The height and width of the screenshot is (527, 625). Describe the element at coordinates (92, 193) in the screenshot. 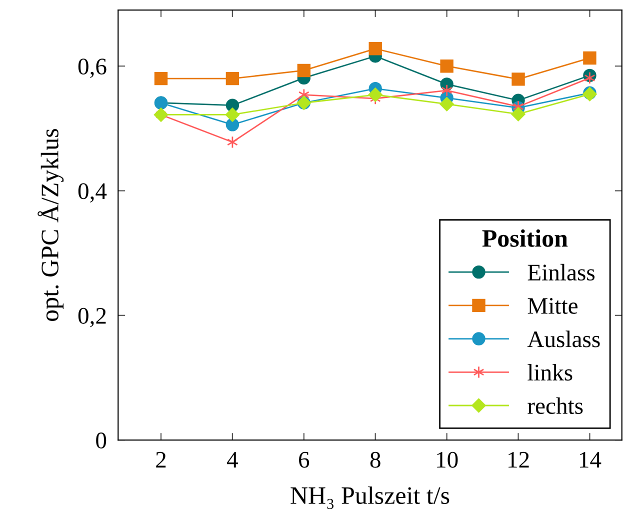

I see `y-tick-label: 0,4` at that location.